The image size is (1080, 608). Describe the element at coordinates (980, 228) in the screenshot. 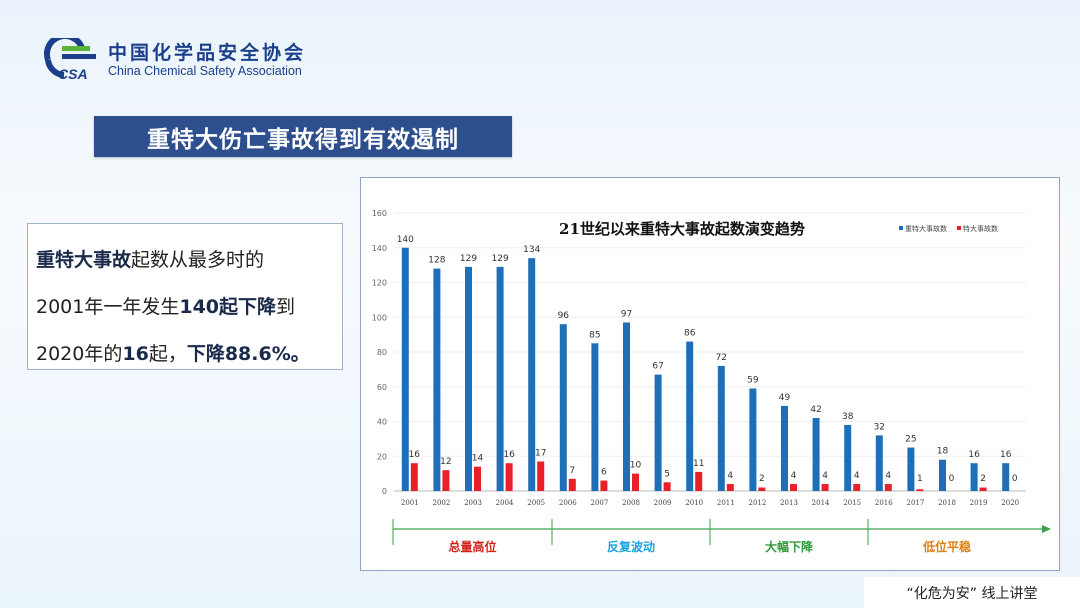

I see `legend-label: 特大事故数` at that location.